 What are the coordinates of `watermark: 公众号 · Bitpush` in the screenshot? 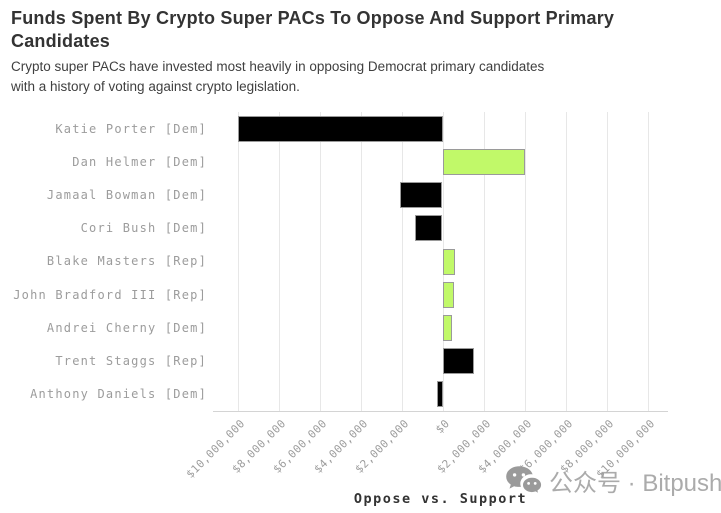 It's located at (613, 480).